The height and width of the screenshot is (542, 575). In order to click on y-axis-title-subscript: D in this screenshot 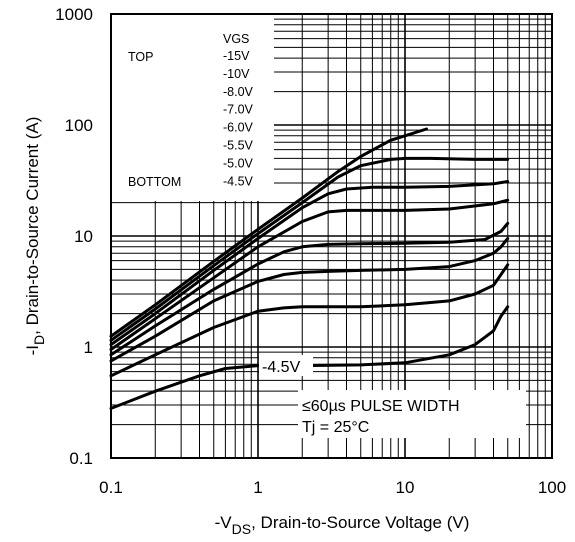, I will do `click(39, 340)`.